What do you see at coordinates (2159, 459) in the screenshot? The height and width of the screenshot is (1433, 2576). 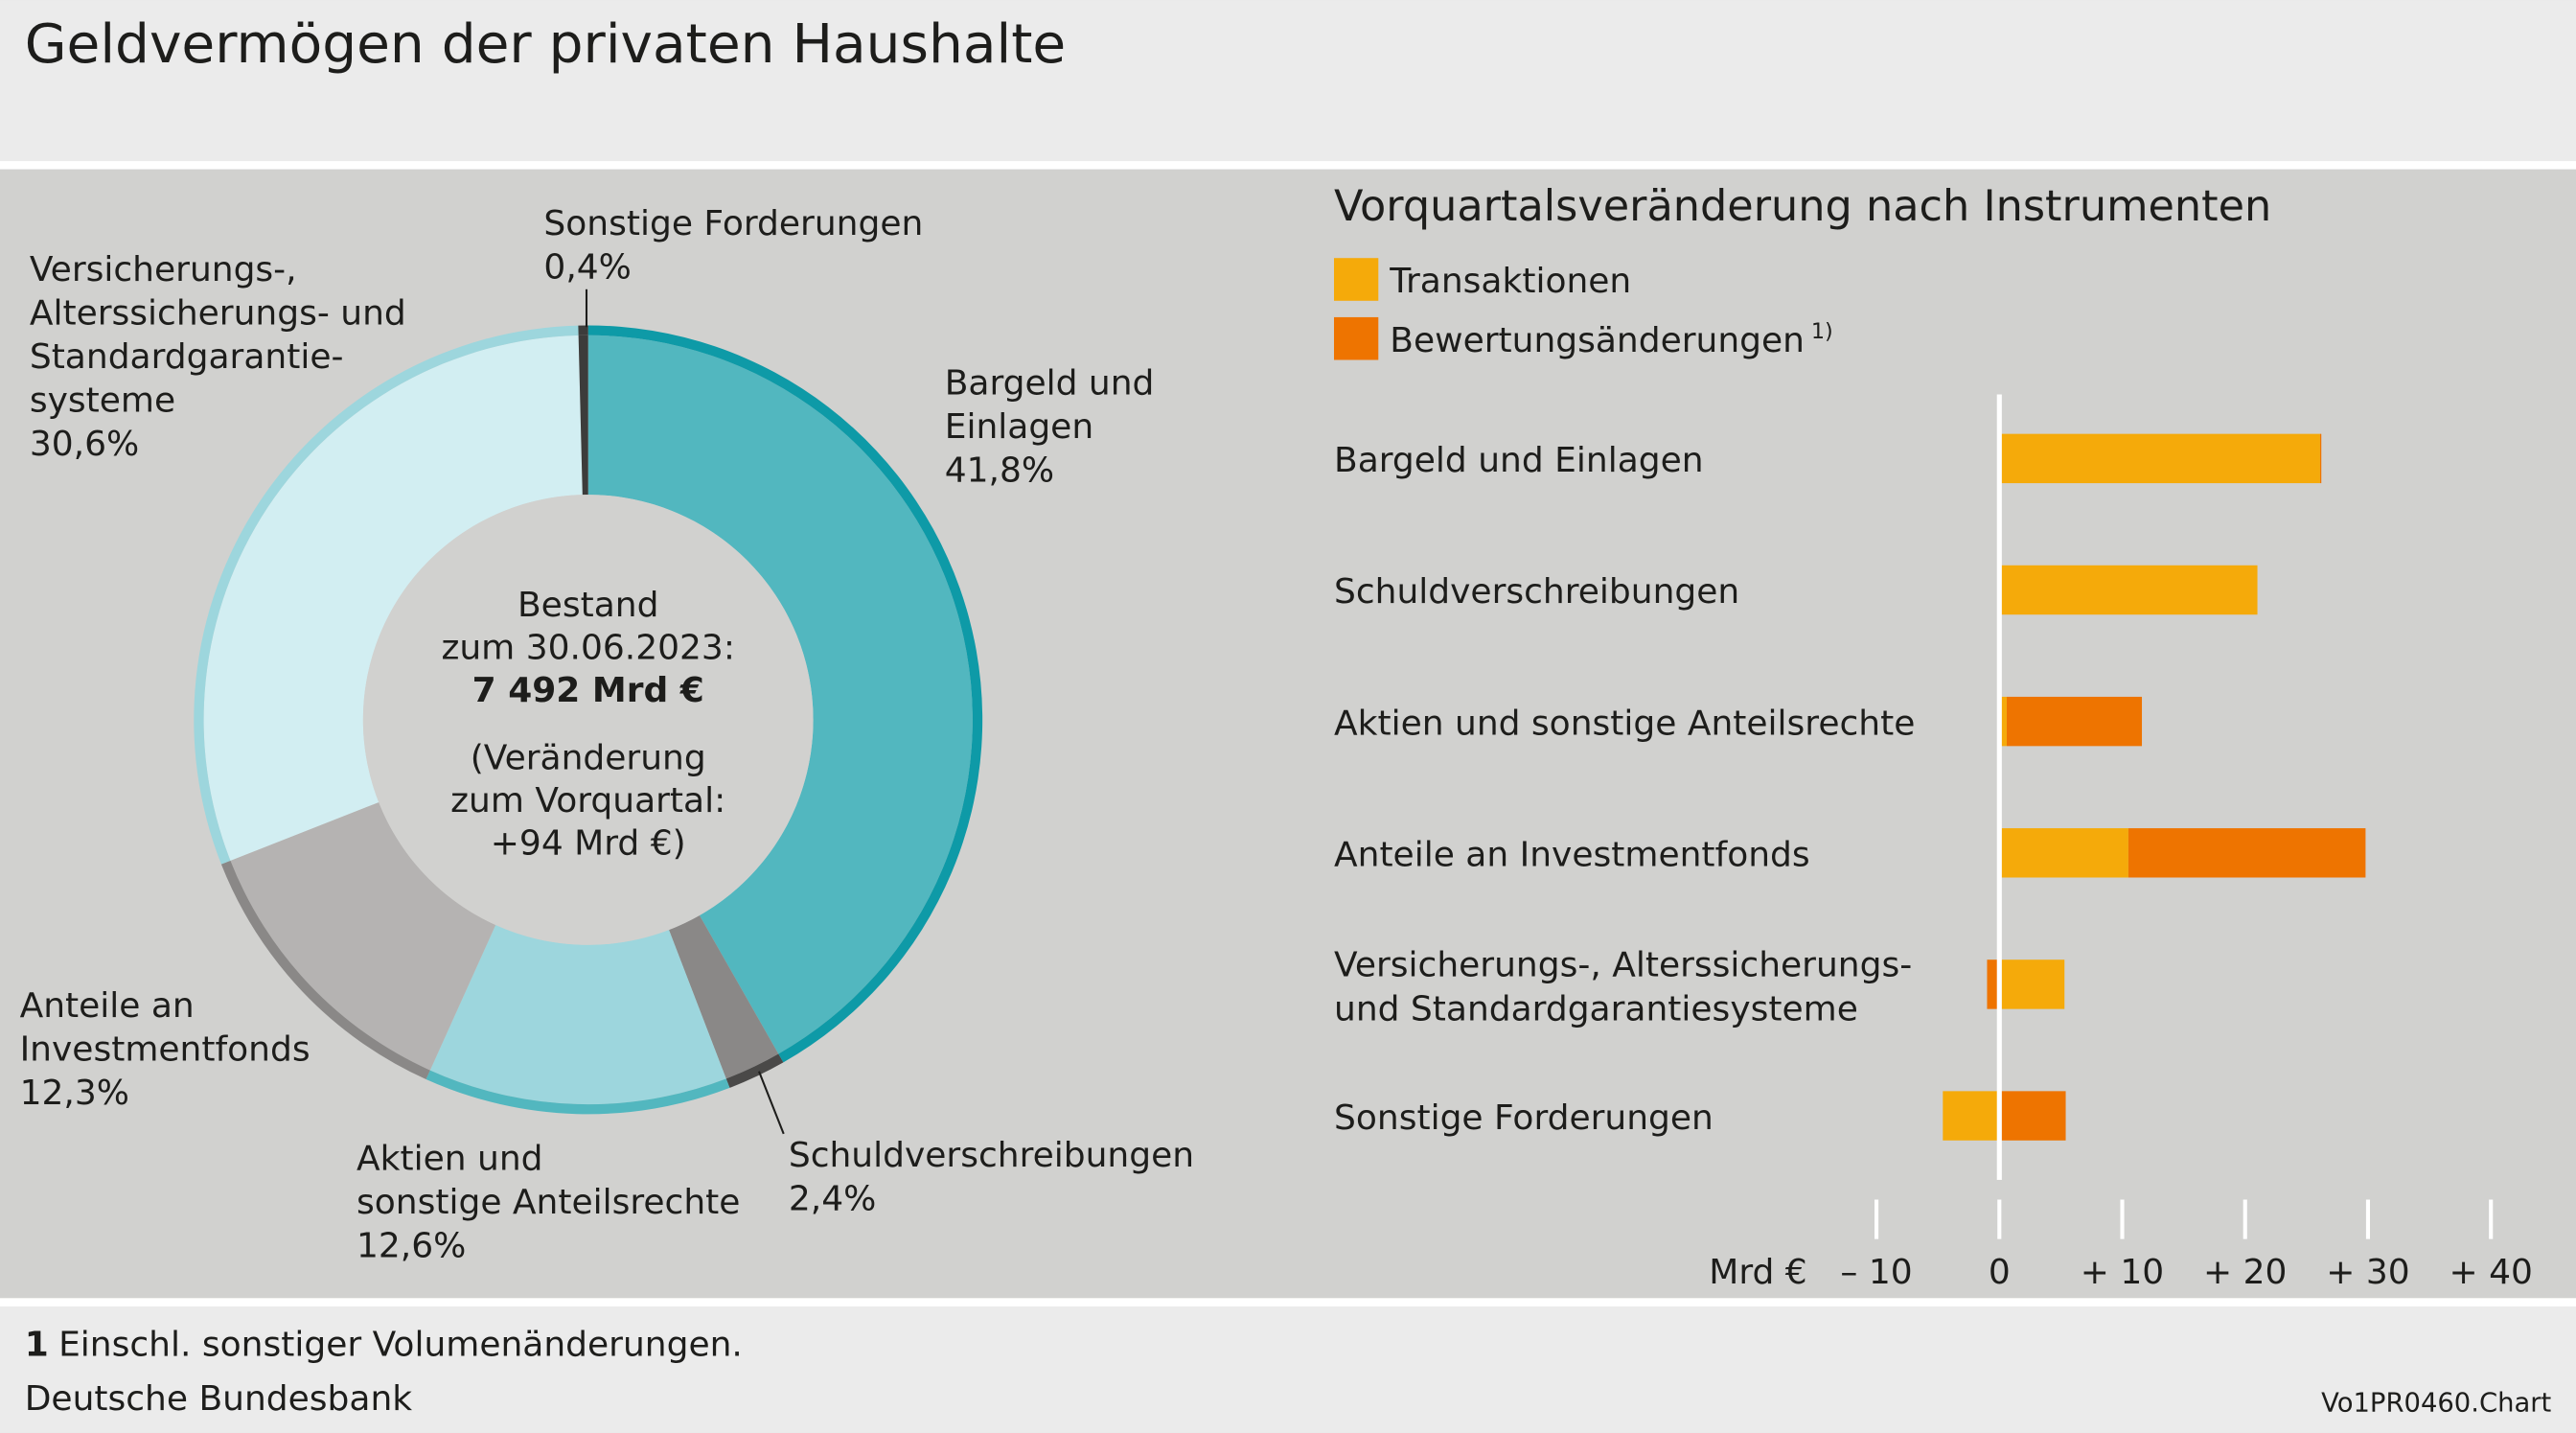 I see `bar-0-transaktionen` at bounding box center [2159, 459].